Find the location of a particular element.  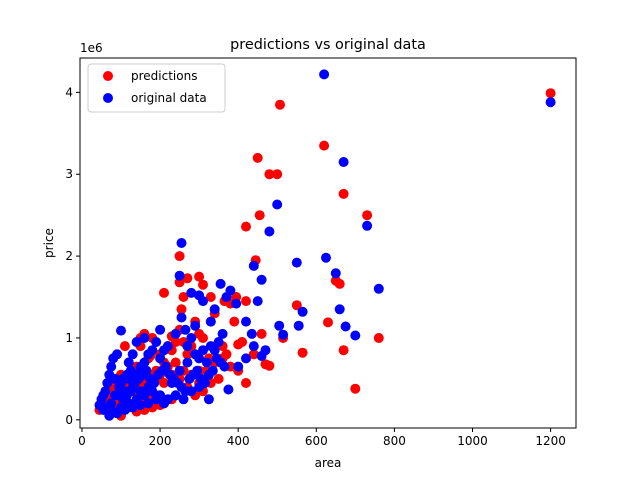

chart-title: predictions vs original data is located at coordinates (328, 45).